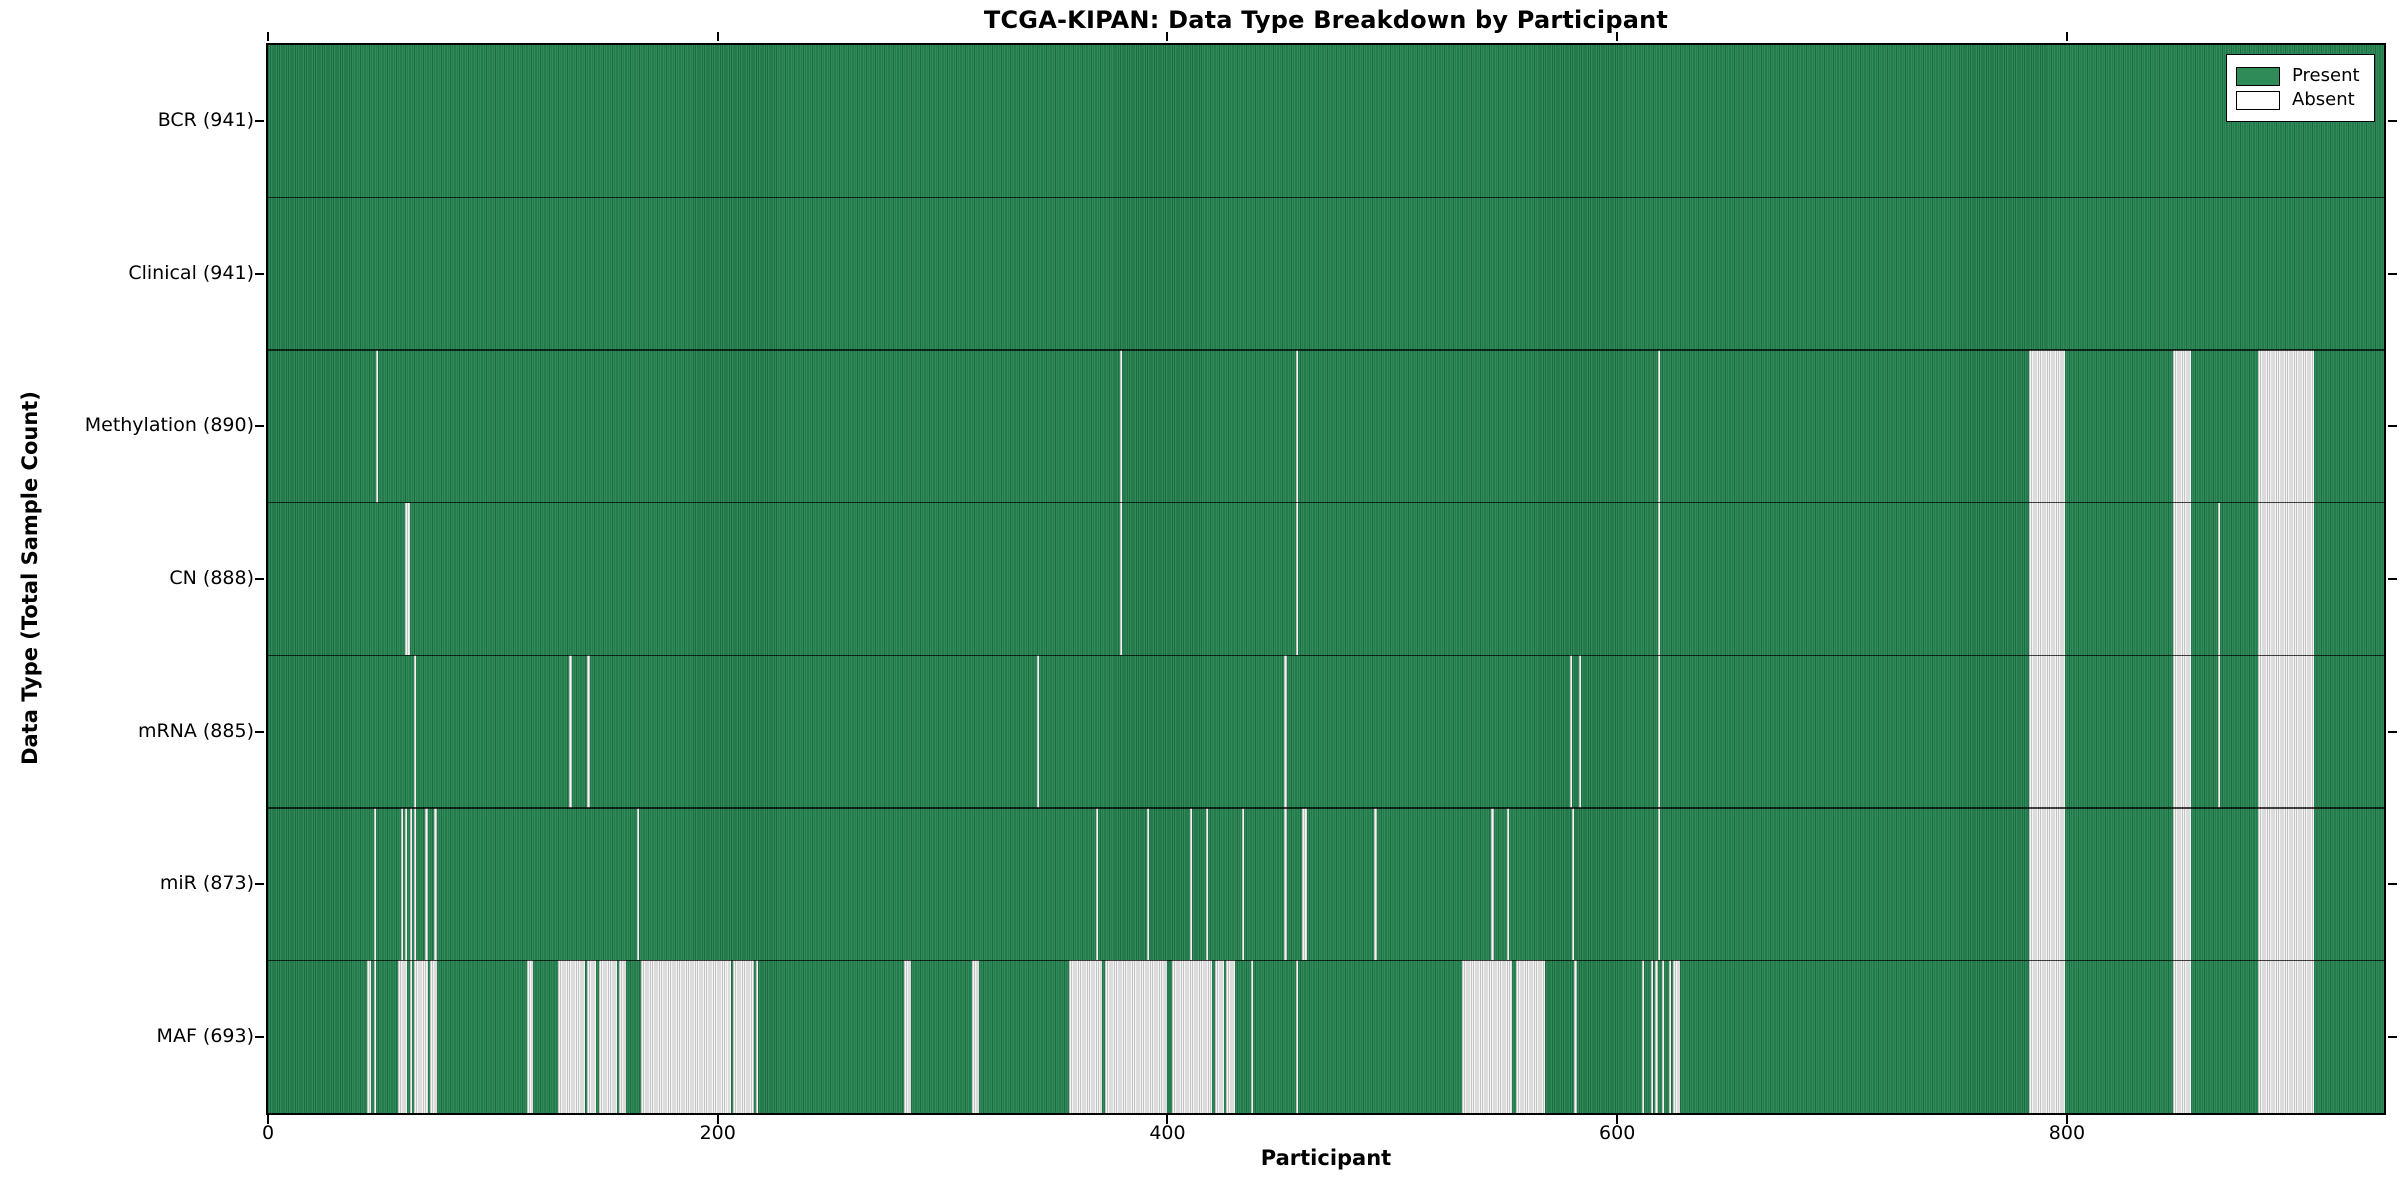 The height and width of the screenshot is (1200, 2400). I want to click on x-tick-label: 200, so click(717, 1133).